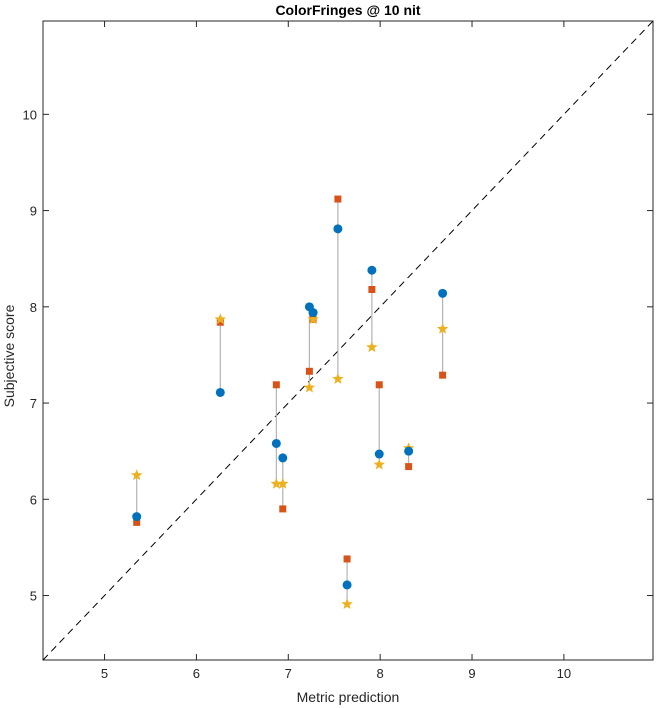 The width and height of the screenshot is (656, 708). Describe the element at coordinates (347, 10) in the screenshot. I see `chart-title: ColorFringes @ 10 nit` at that location.